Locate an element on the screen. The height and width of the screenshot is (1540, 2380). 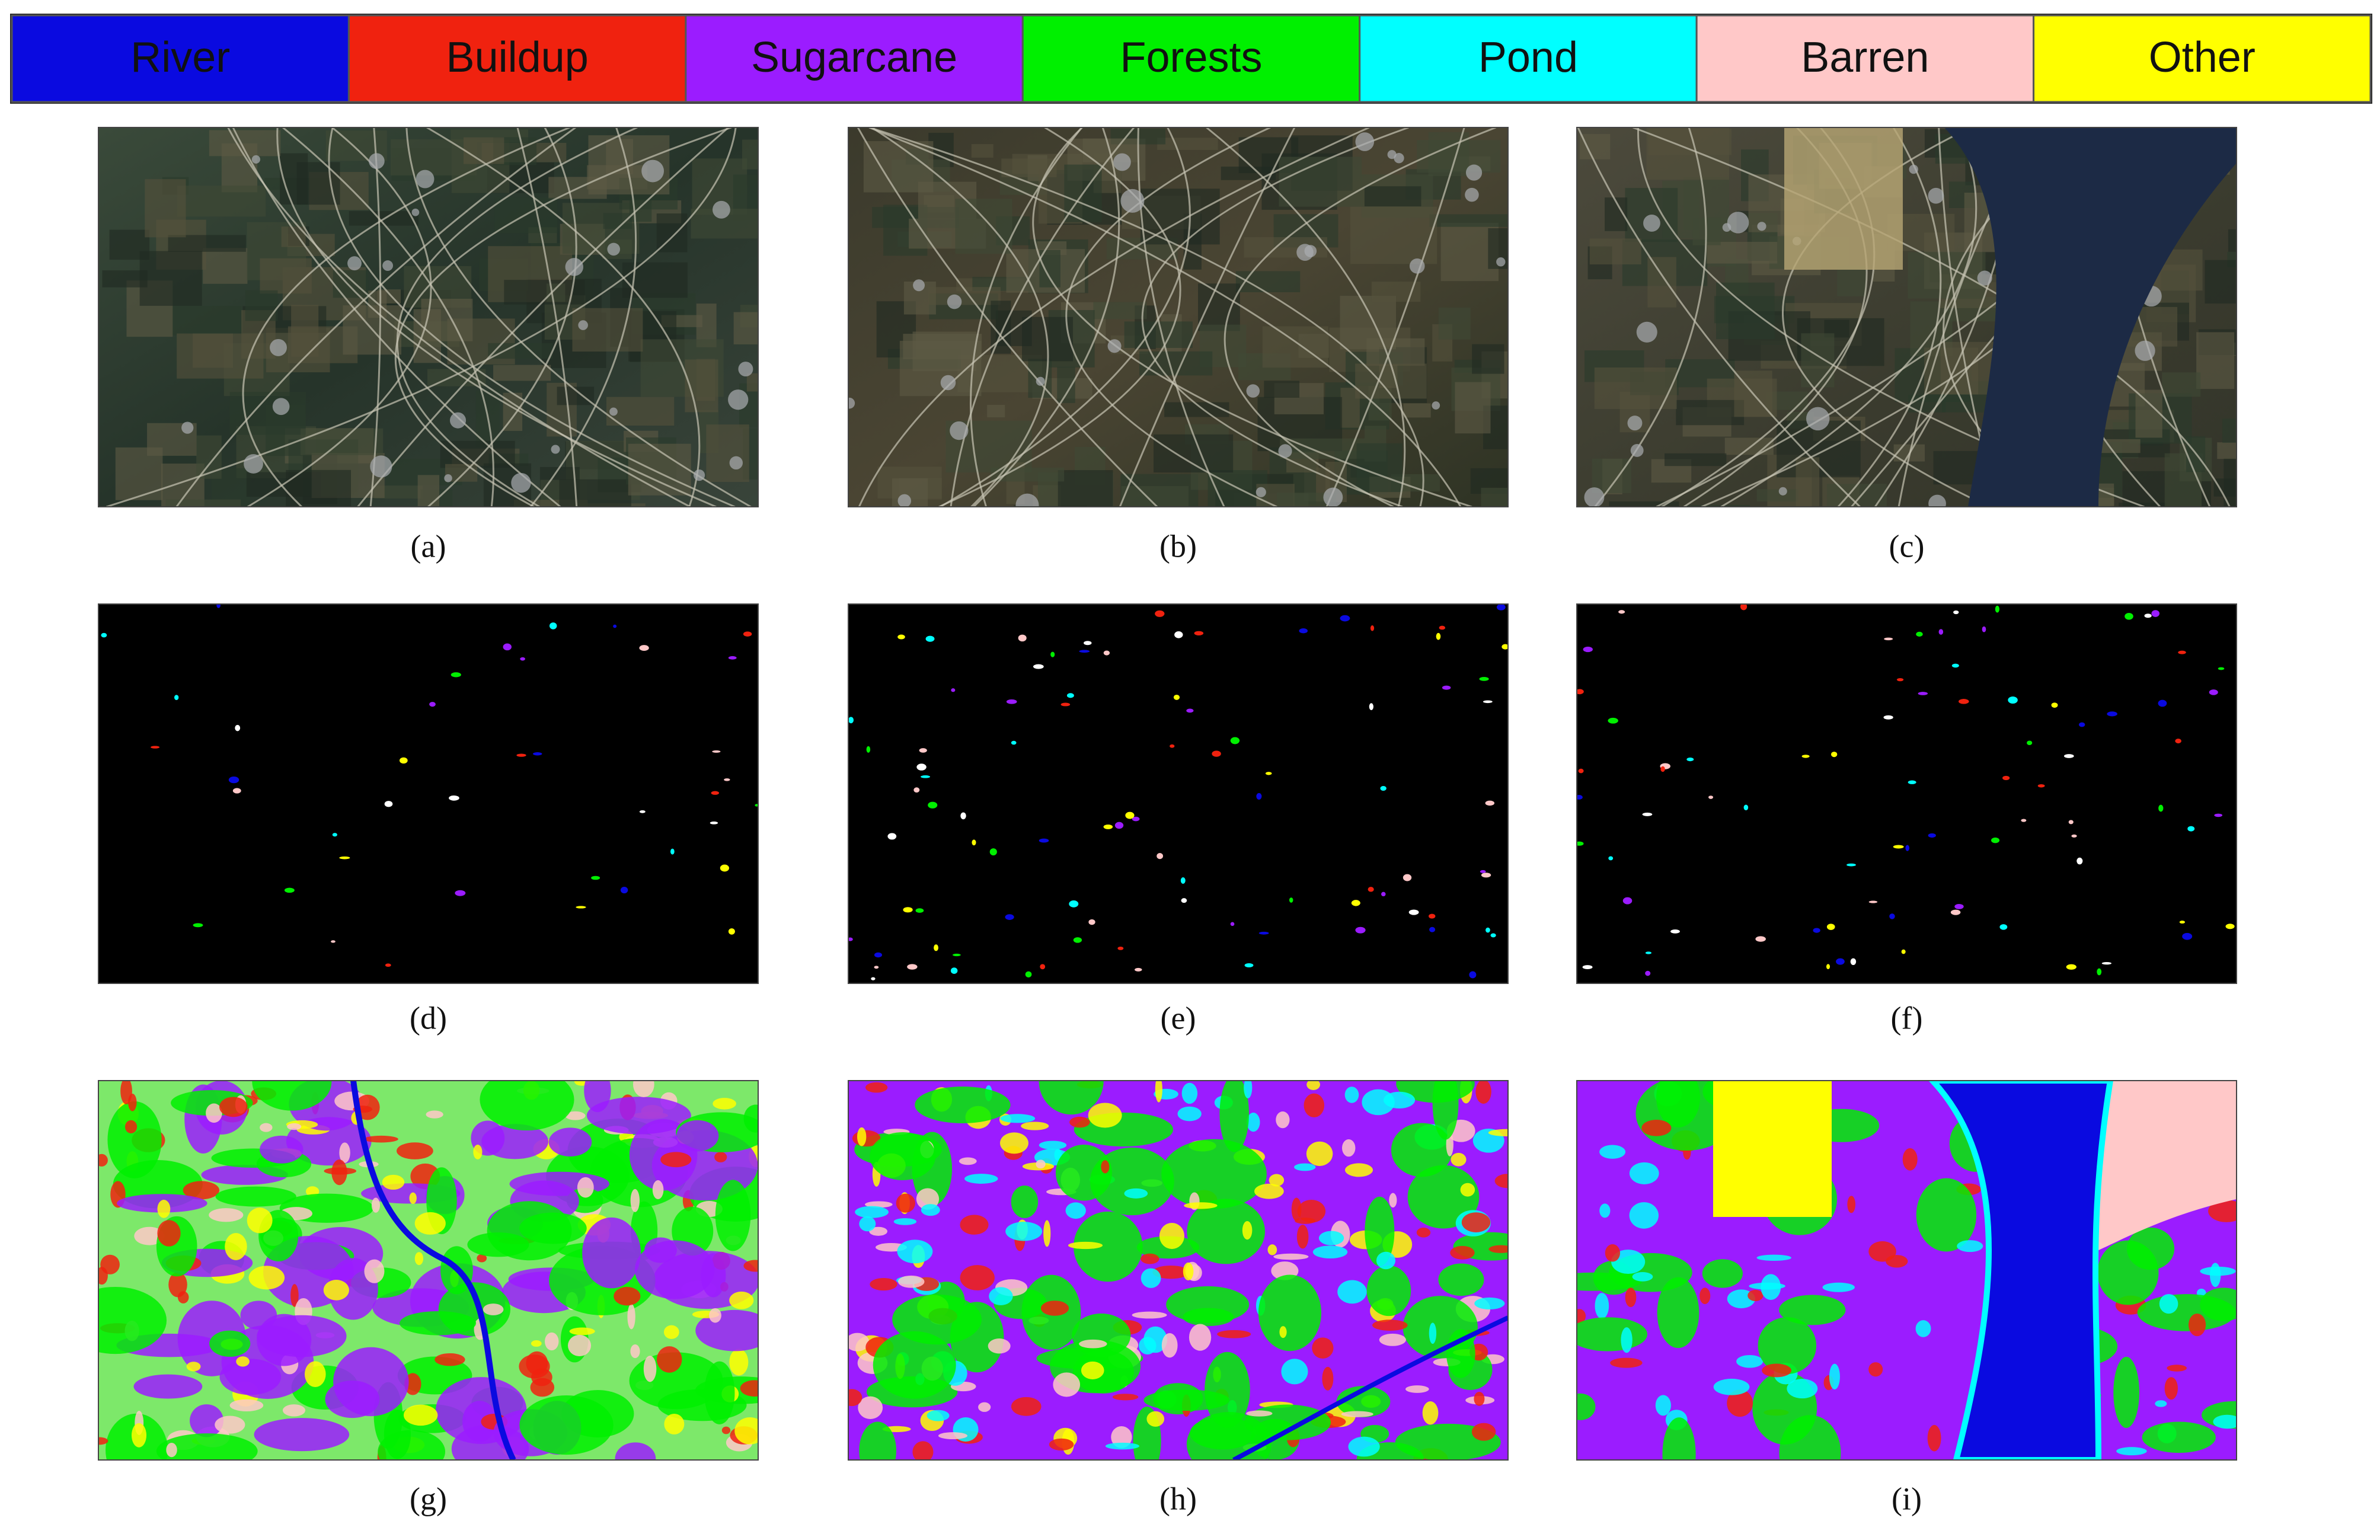
barren-field is located at coordinates (1844, 199).